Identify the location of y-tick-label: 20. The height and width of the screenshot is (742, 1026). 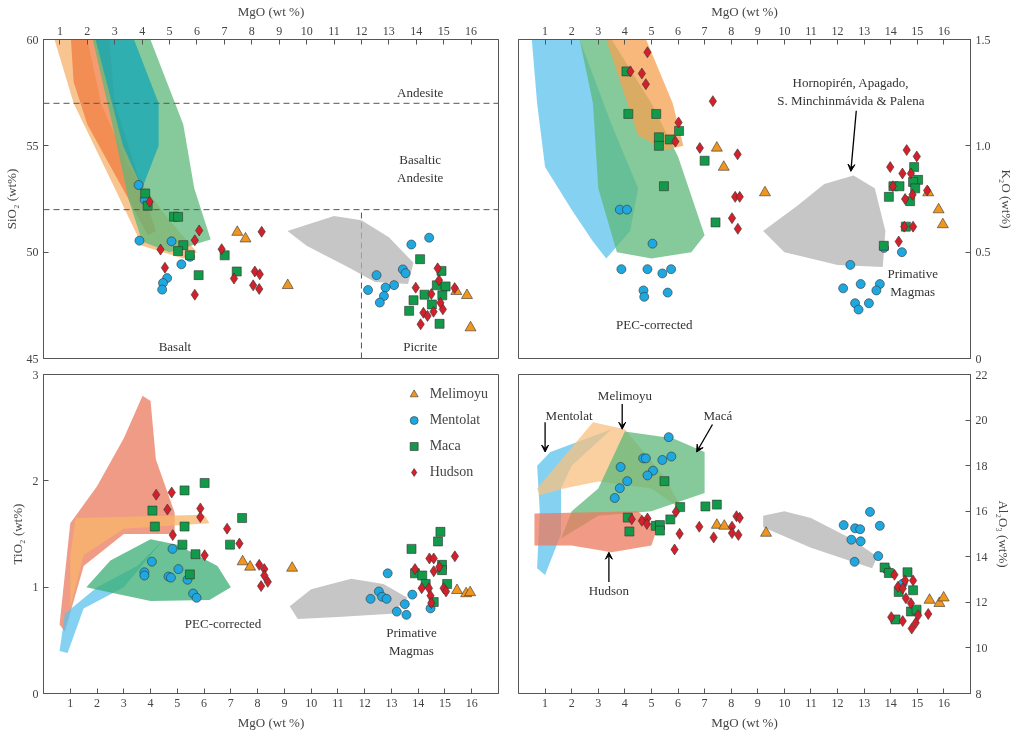
(981, 420).